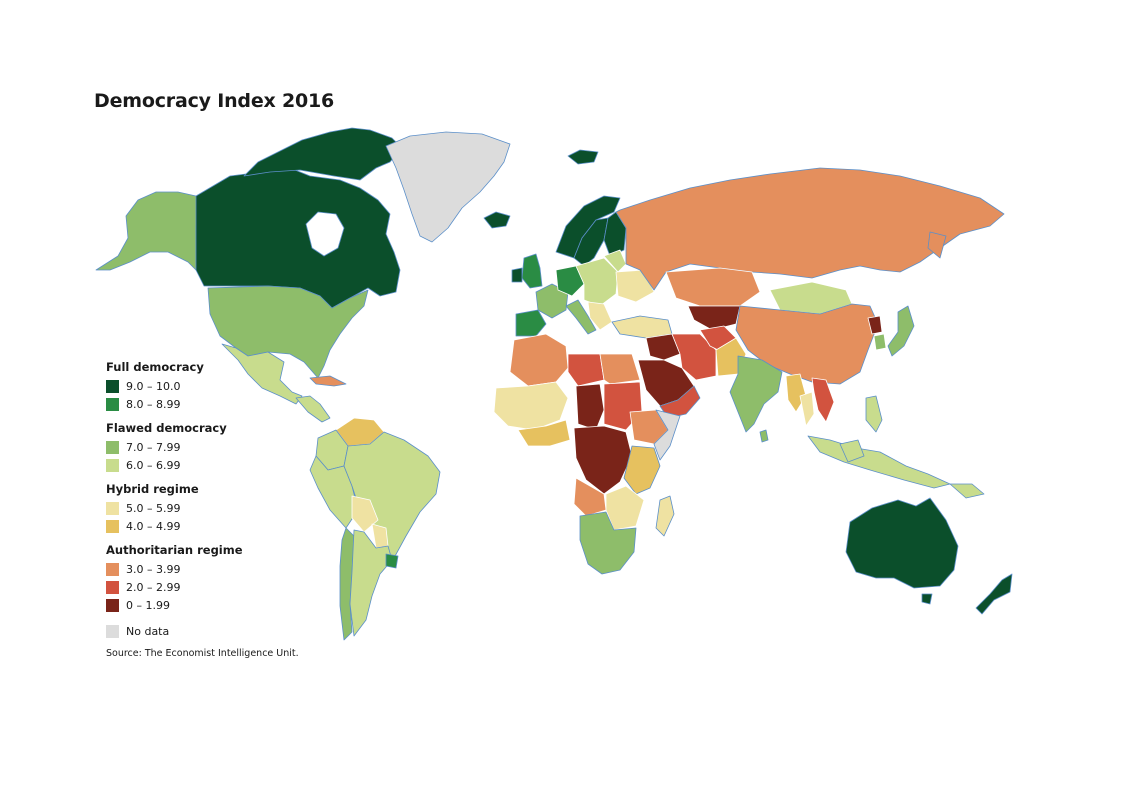 The image size is (1122, 793). I want to click on region-libya, so click(586, 370).